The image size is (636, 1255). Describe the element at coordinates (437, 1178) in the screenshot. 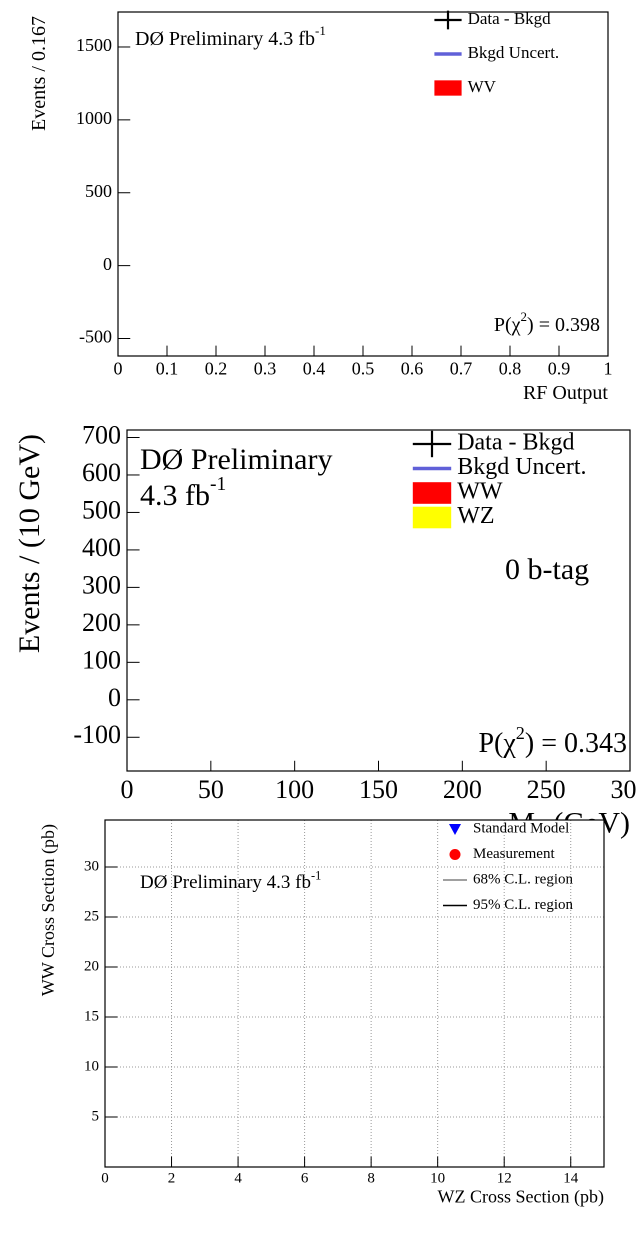

I see `x-tick-label: 10` at that location.